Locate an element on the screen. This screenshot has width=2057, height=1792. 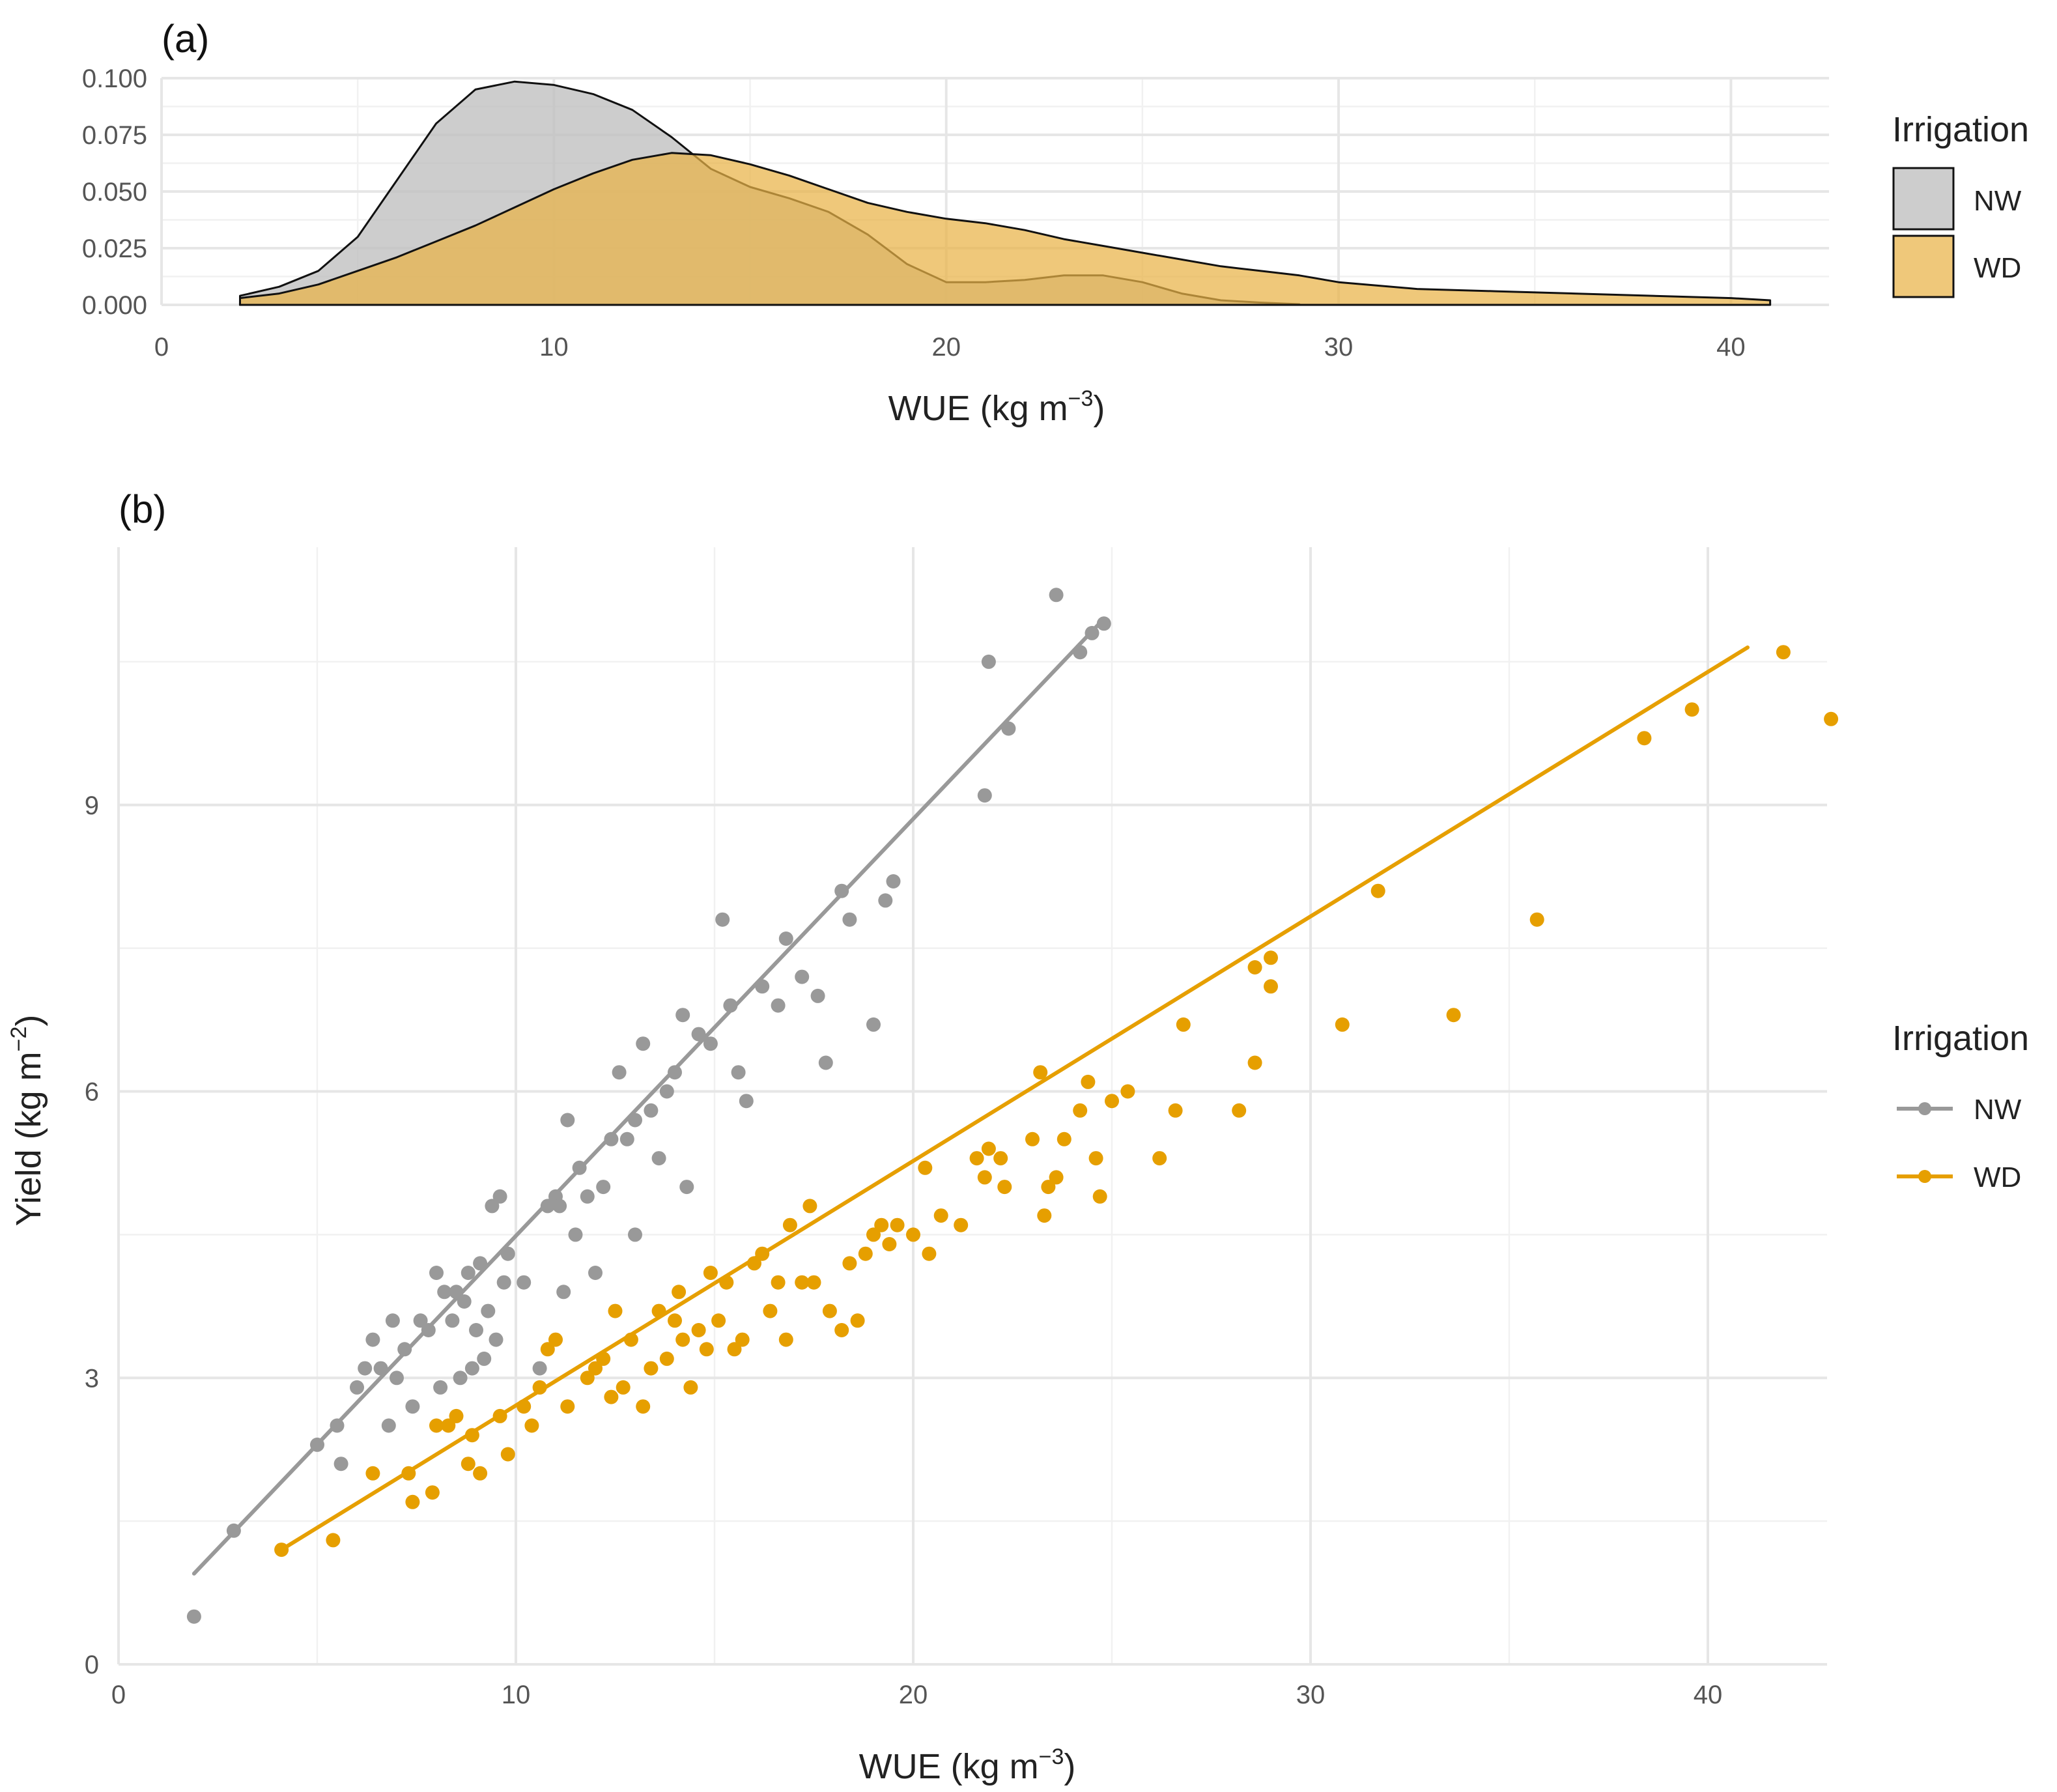
scatter-legend: Irrigation NW WD is located at coordinates (1960, 1106).